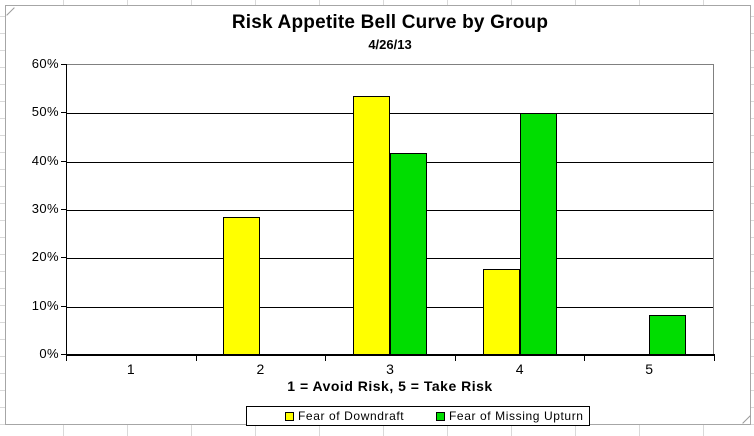 Image resolution: width=754 pixels, height=436 pixels. I want to click on legend-swatch-fear-of-missing-upturn, so click(440, 416).